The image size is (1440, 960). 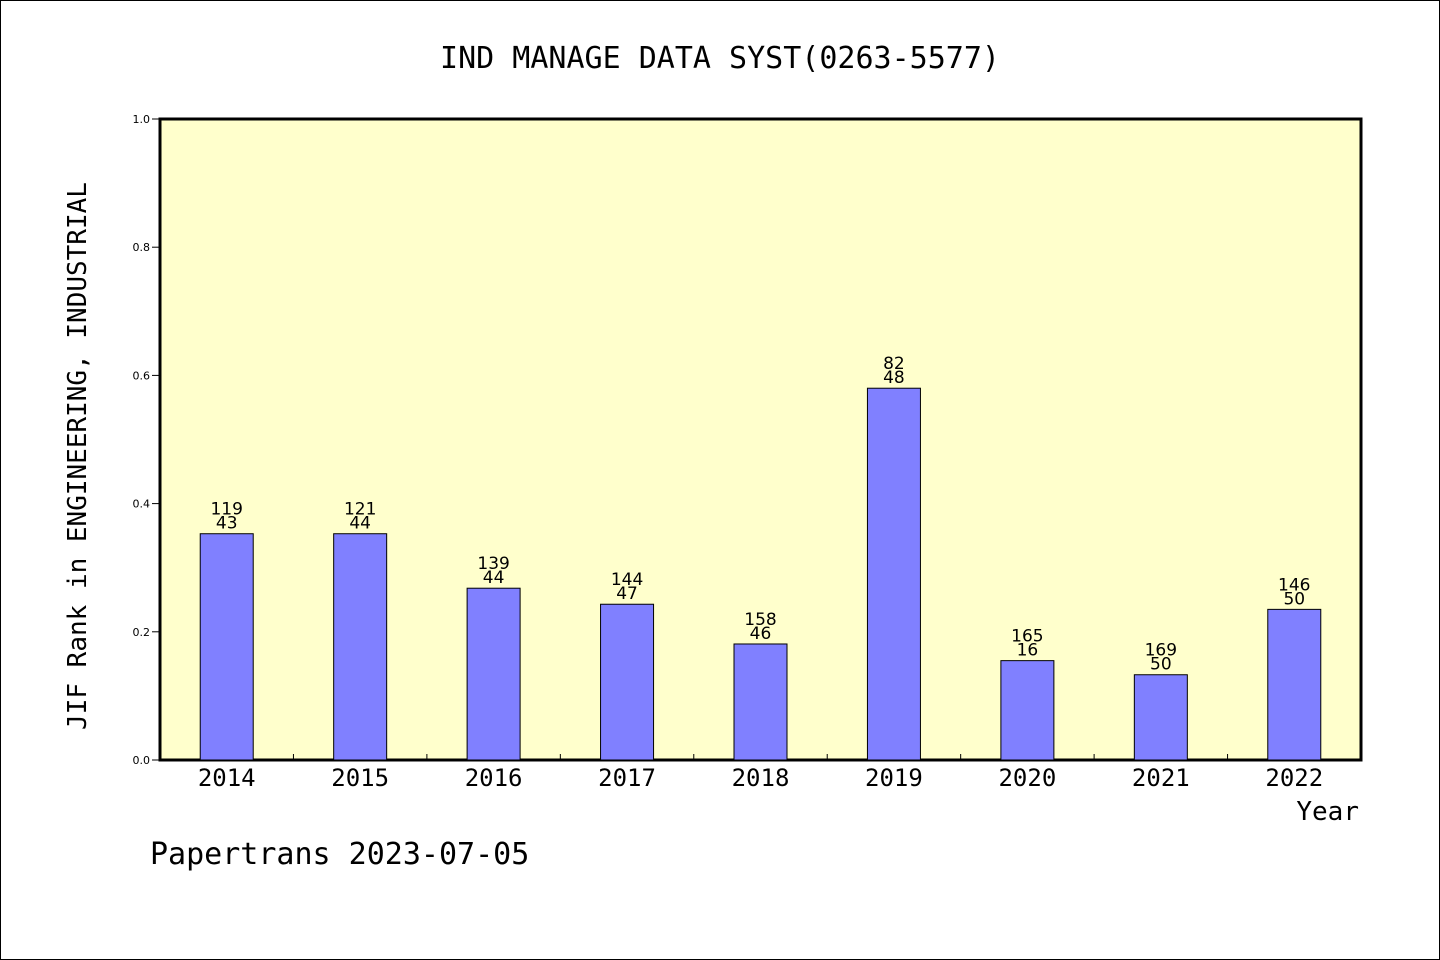 I want to click on bar-label-bottom-2015: 44, so click(x=360, y=524).